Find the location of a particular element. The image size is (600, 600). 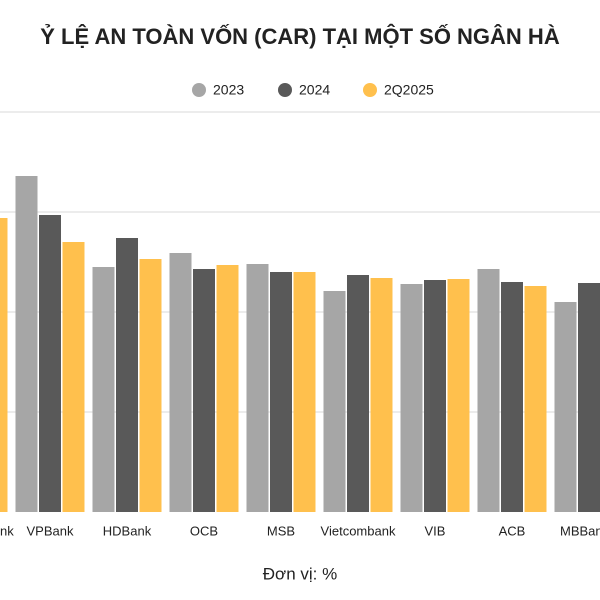

x-tick-label: VPBank is located at coordinates (50, 530).